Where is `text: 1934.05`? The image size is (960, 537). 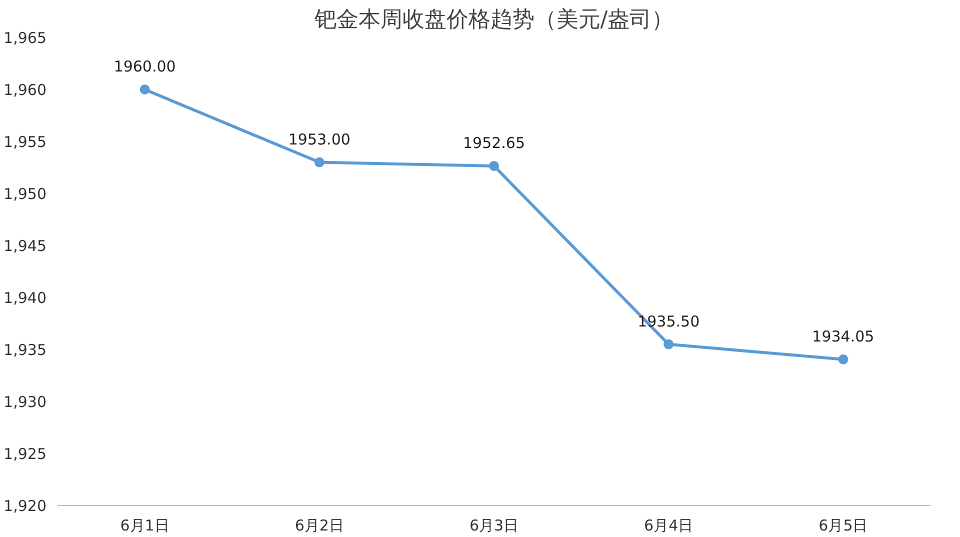 text: 1934.05 is located at coordinates (843, 336).